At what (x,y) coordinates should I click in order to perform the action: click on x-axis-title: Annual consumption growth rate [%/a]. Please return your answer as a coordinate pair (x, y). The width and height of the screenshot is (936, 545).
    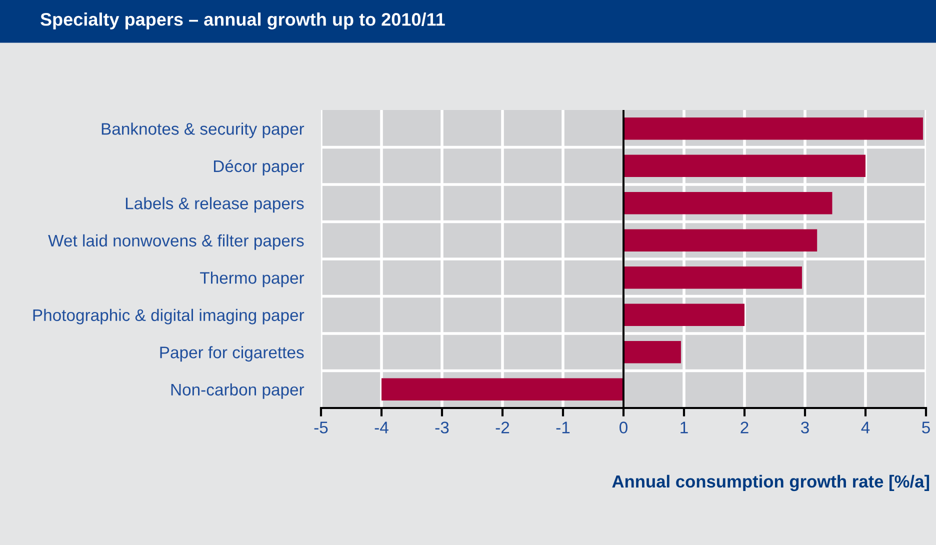
    Looking at the image, I should click on (771, 483).